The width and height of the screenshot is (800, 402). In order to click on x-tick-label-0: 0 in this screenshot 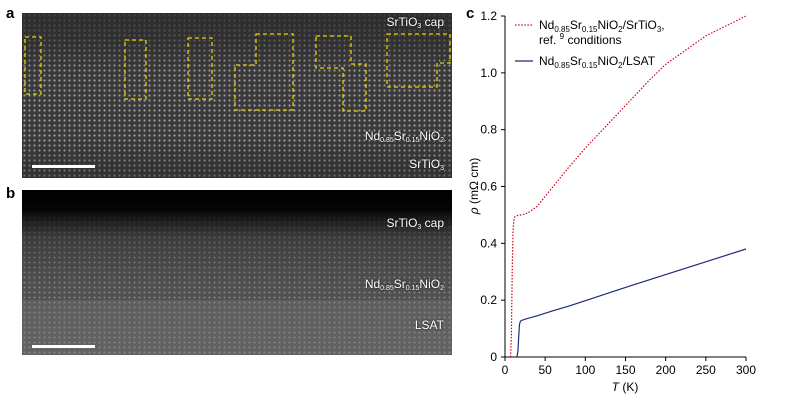, I will do `click(505, 370)`.